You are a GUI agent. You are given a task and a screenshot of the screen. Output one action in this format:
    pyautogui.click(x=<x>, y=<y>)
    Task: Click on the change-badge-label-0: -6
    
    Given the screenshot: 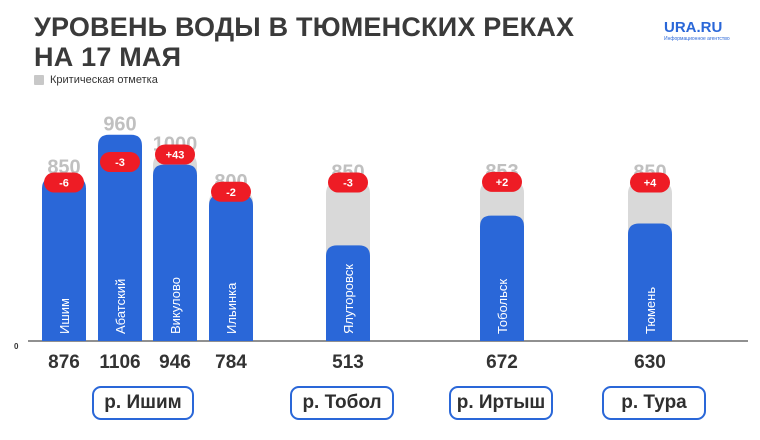 What is the action you would take?
    pyautogui.click(x=64, y=183)
    